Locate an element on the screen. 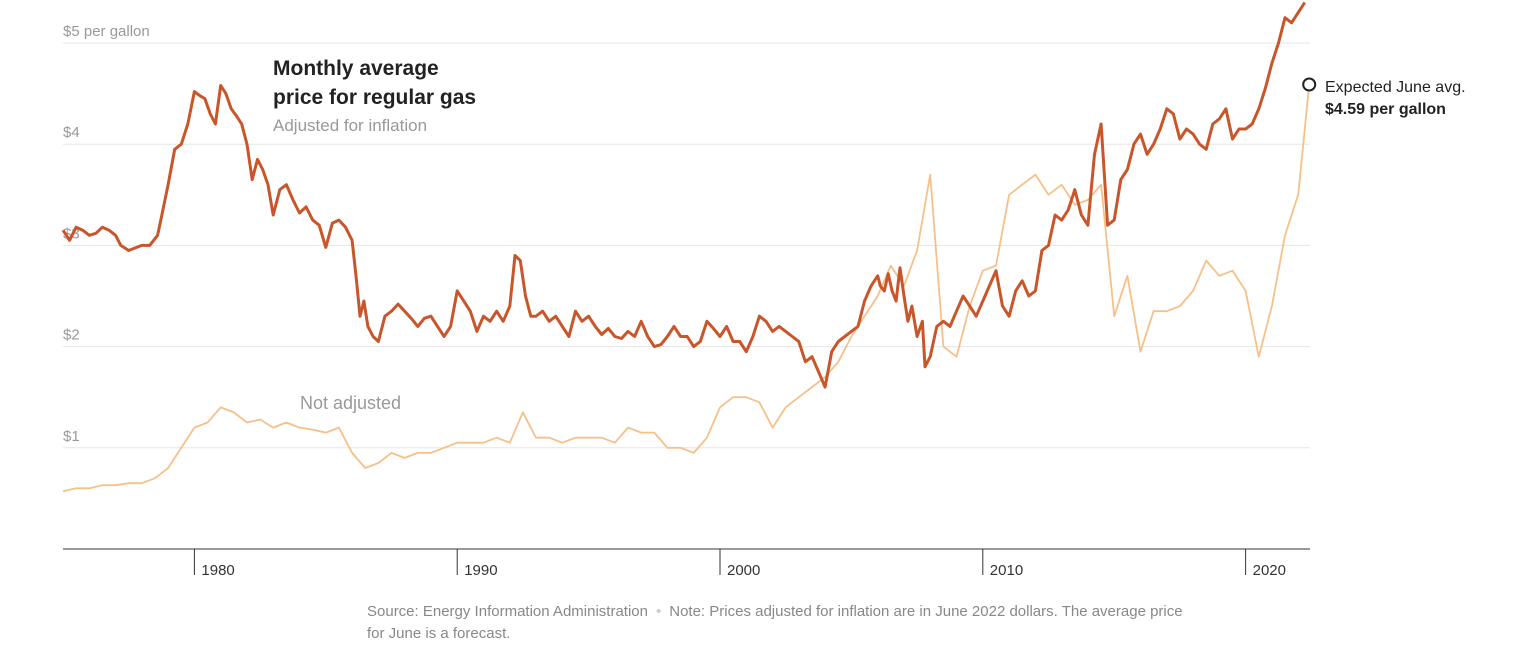 The image size is (1527, 648). y-tick-label: $1 is located at coordinates (71, 436).